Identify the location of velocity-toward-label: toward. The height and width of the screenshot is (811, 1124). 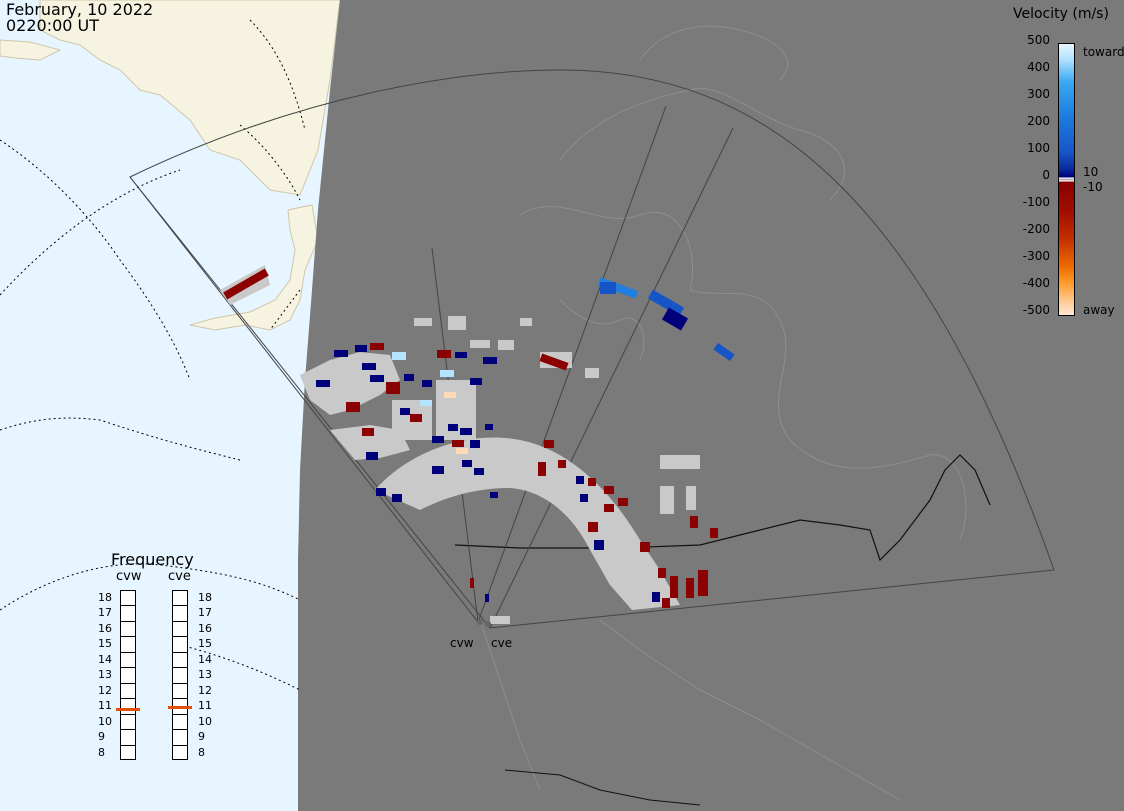
(1103, 52).